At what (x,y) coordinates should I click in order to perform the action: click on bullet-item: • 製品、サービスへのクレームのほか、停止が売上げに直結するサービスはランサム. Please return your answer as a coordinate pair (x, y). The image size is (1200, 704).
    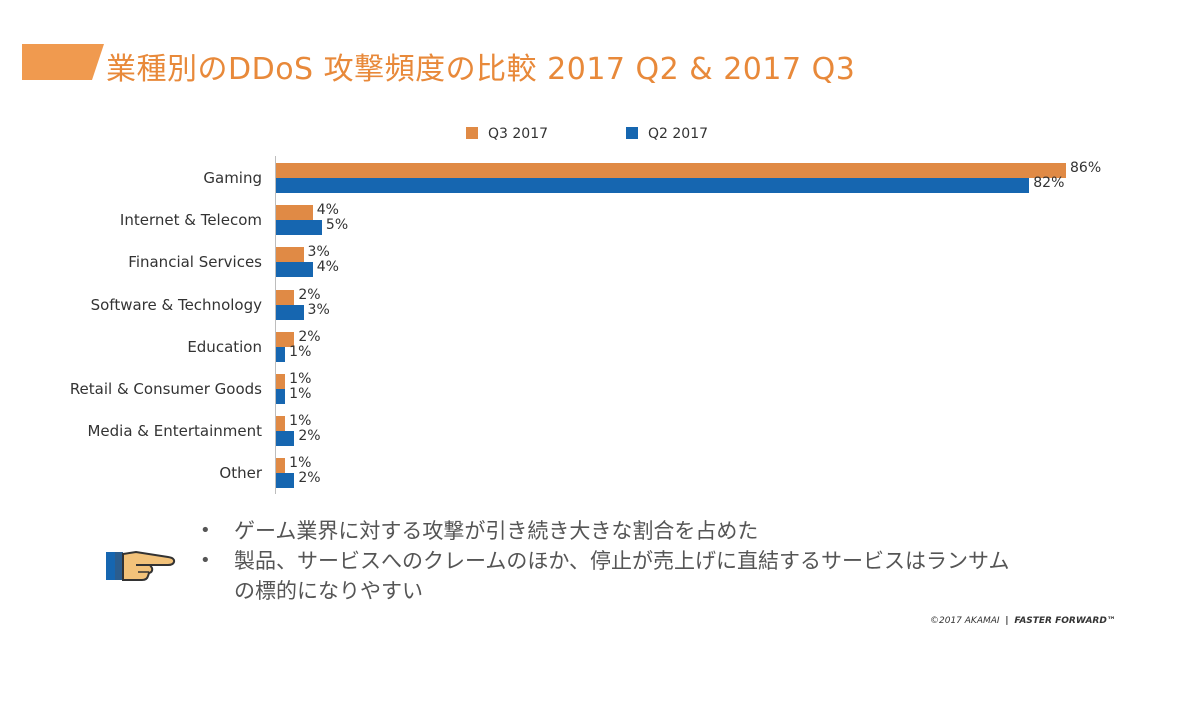
    Looking at the image, I should click on (660, 561).